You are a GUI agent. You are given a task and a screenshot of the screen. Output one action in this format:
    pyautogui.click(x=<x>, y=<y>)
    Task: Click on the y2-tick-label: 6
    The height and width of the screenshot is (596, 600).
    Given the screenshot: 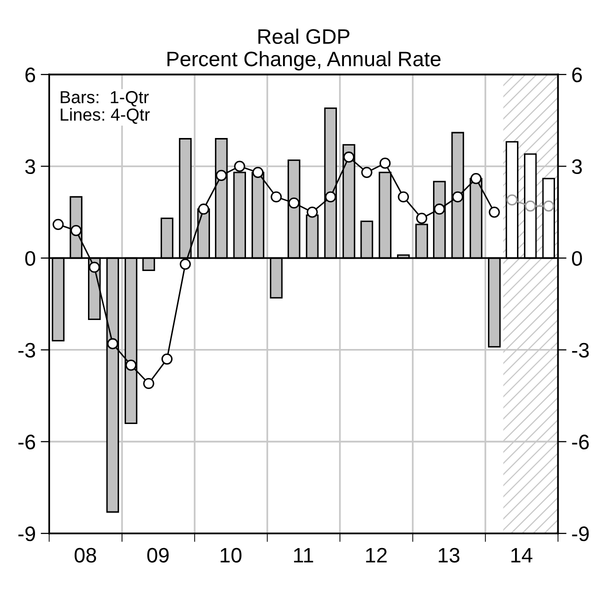 What is the action you would take?
    pyautogui.click(x=577, y=75)
    